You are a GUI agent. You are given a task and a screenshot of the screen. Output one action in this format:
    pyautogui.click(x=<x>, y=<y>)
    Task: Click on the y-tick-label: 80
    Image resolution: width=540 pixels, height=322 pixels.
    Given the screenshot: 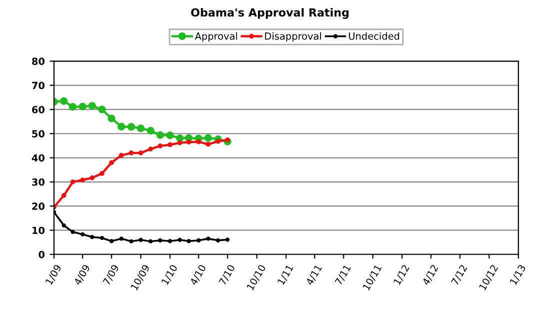 What is the action you would take?
    pyautogui.click(x=38, y=62)
    